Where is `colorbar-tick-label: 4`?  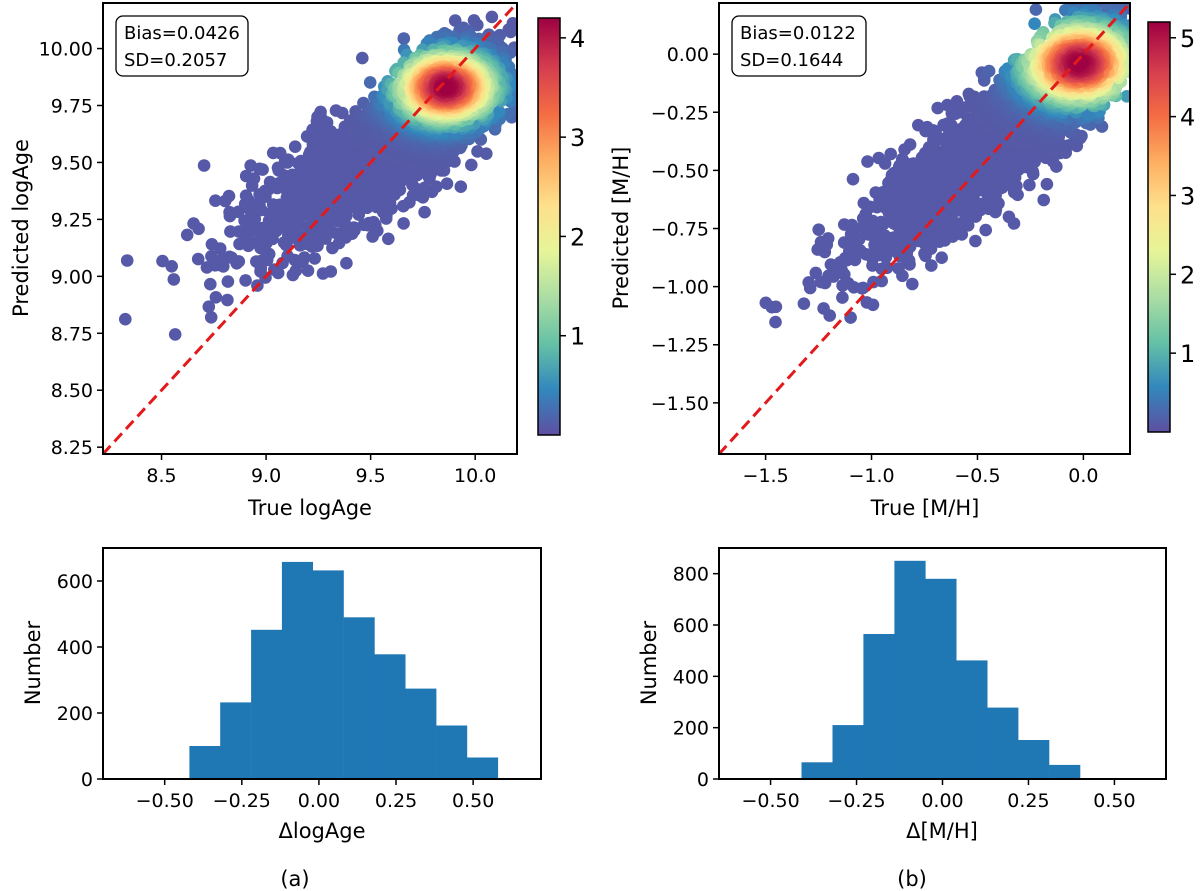 colorbar-tick-label: 4 is located at coordinates (577, 39).